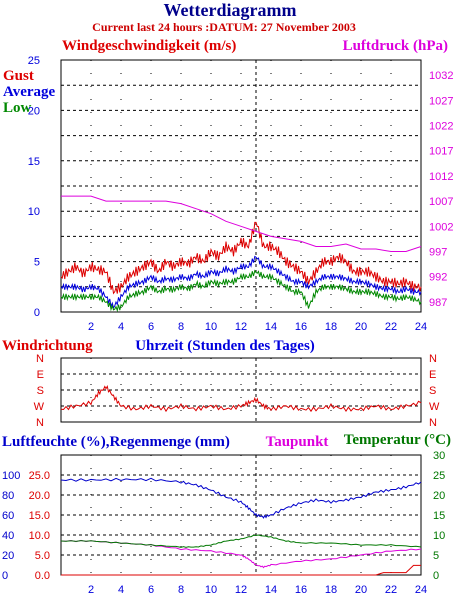 This screenshot has height=599, width=461. What do you see at coordinates (331, 590) in the screenshot?
I see `humidity-x-tick-label: 18` at bounding box center [331, 590].